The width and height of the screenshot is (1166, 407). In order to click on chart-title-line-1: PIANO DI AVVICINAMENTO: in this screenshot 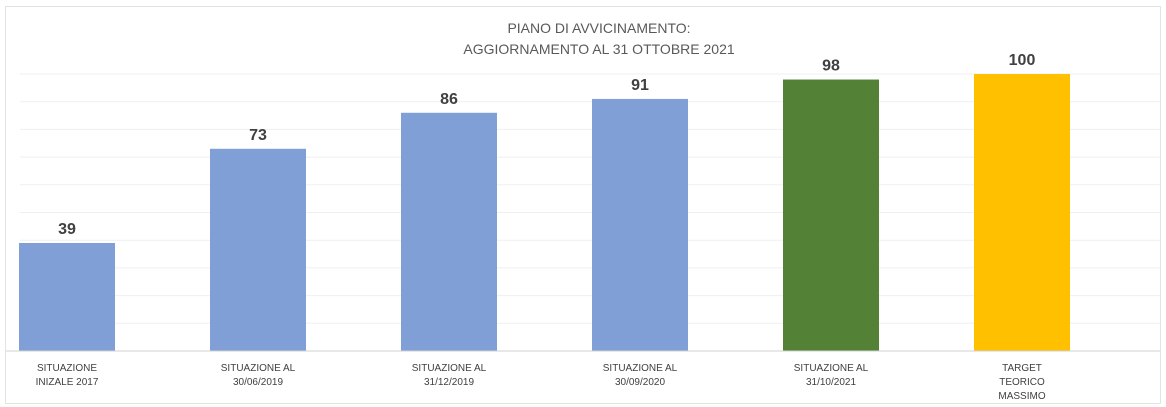, I will do `click(598, 28)`.